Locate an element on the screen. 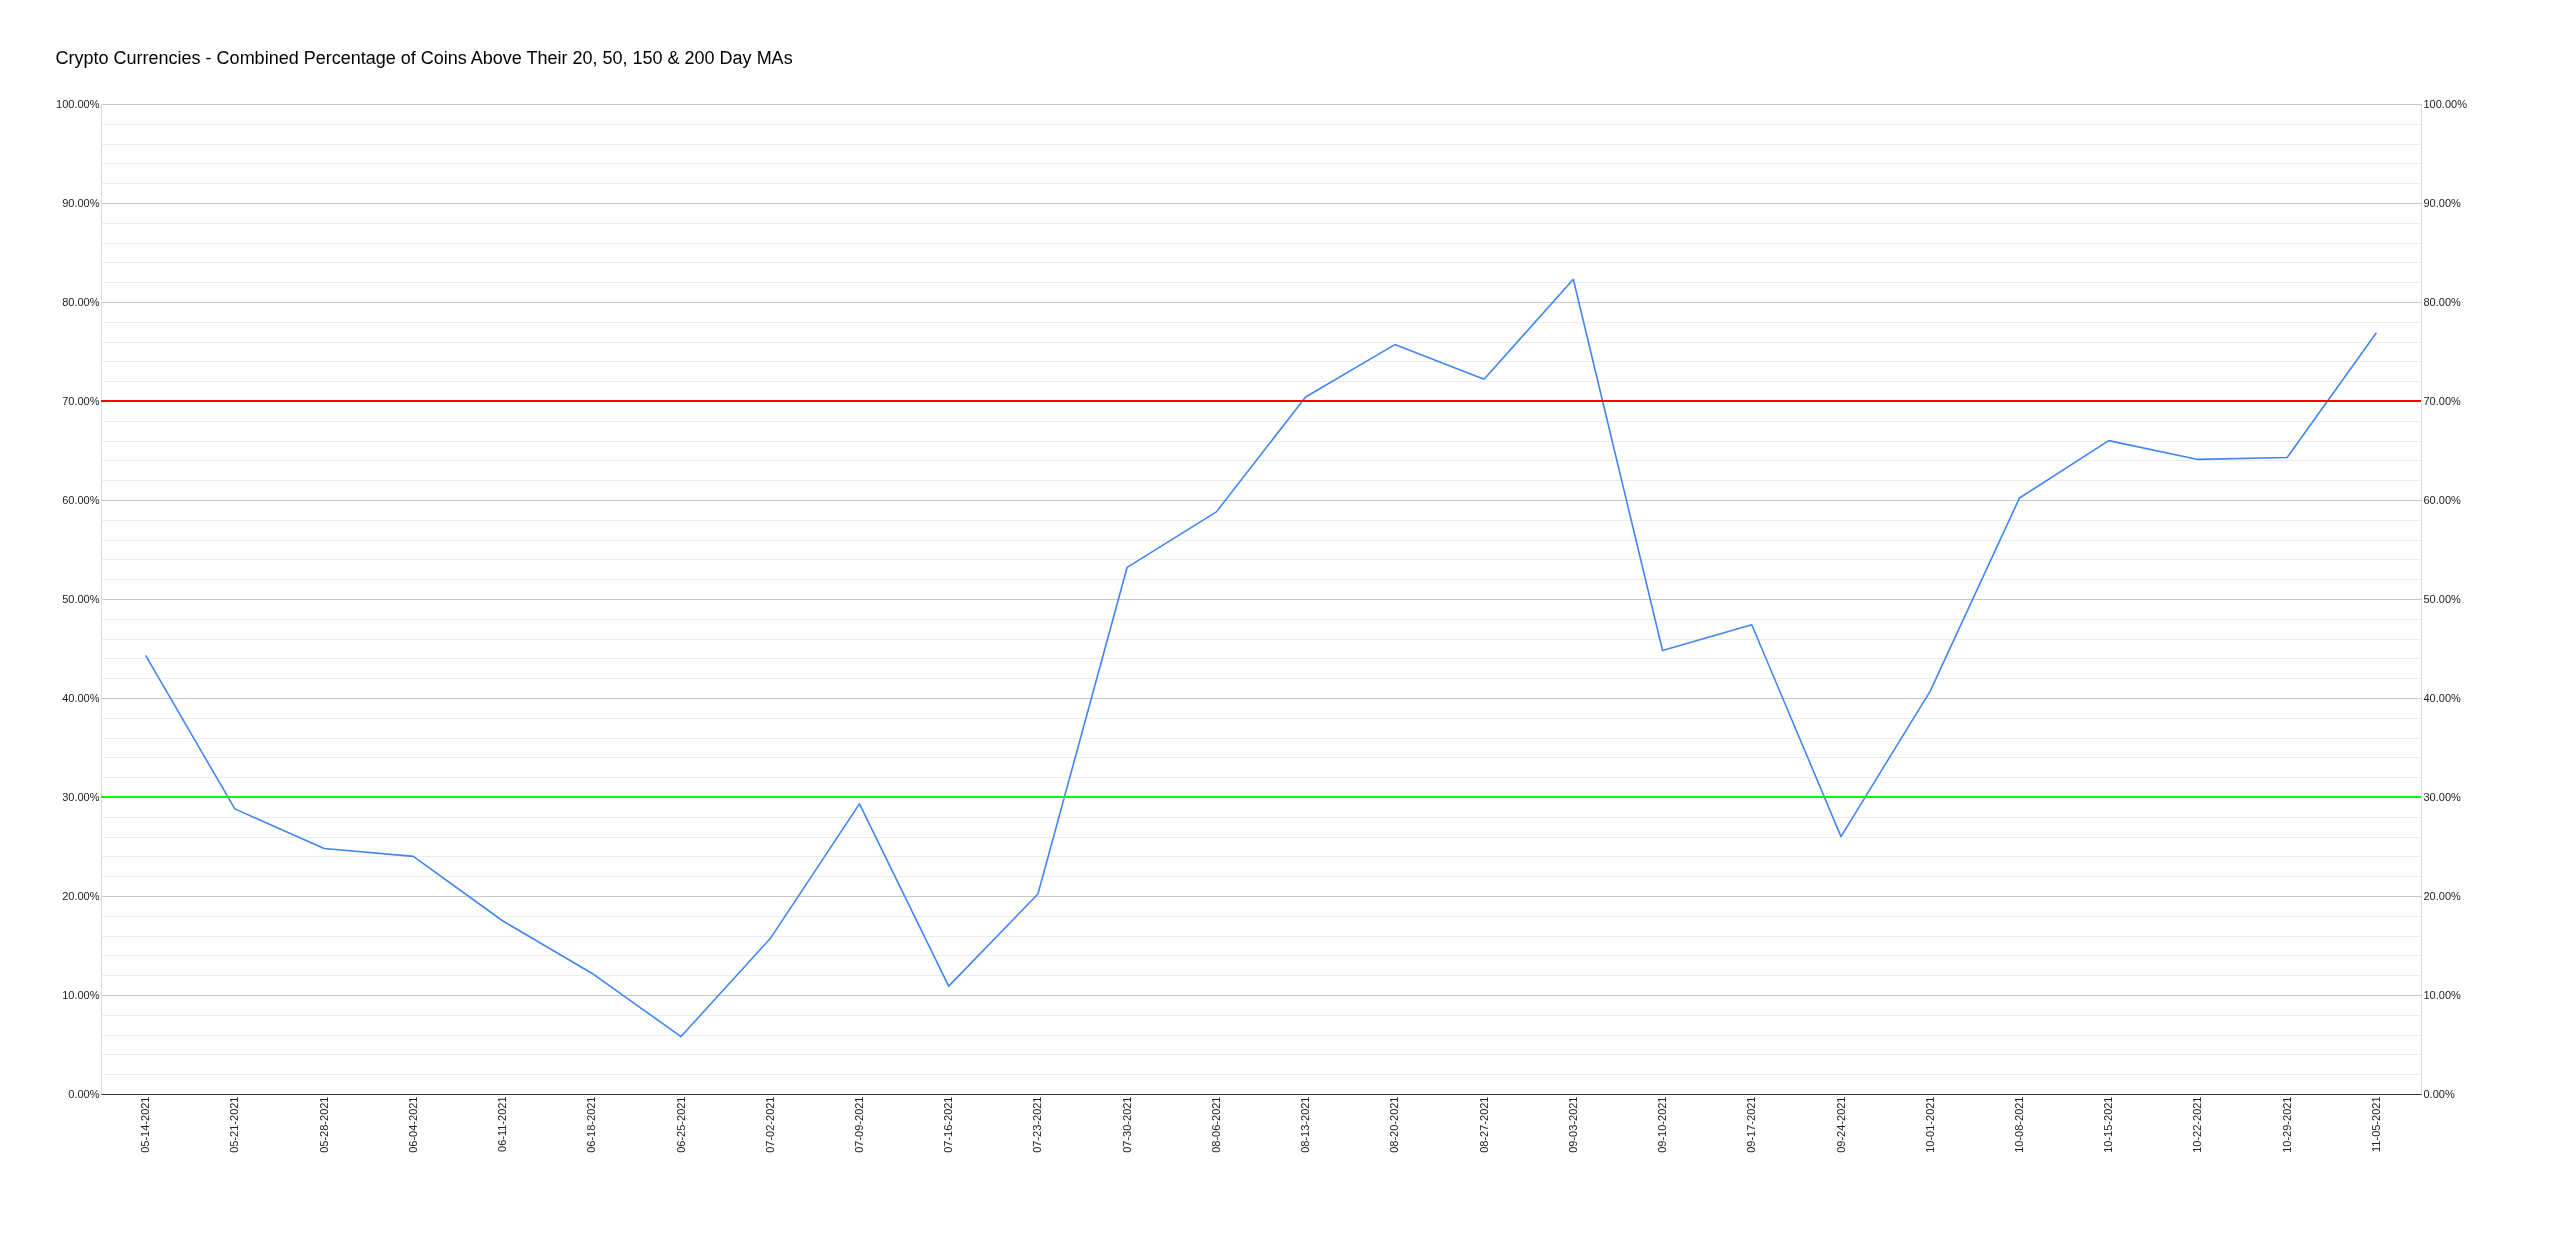 This screenshot has width=2560, height=1250. y-tick-label: 20.00% is located at coordinates (81, 895).